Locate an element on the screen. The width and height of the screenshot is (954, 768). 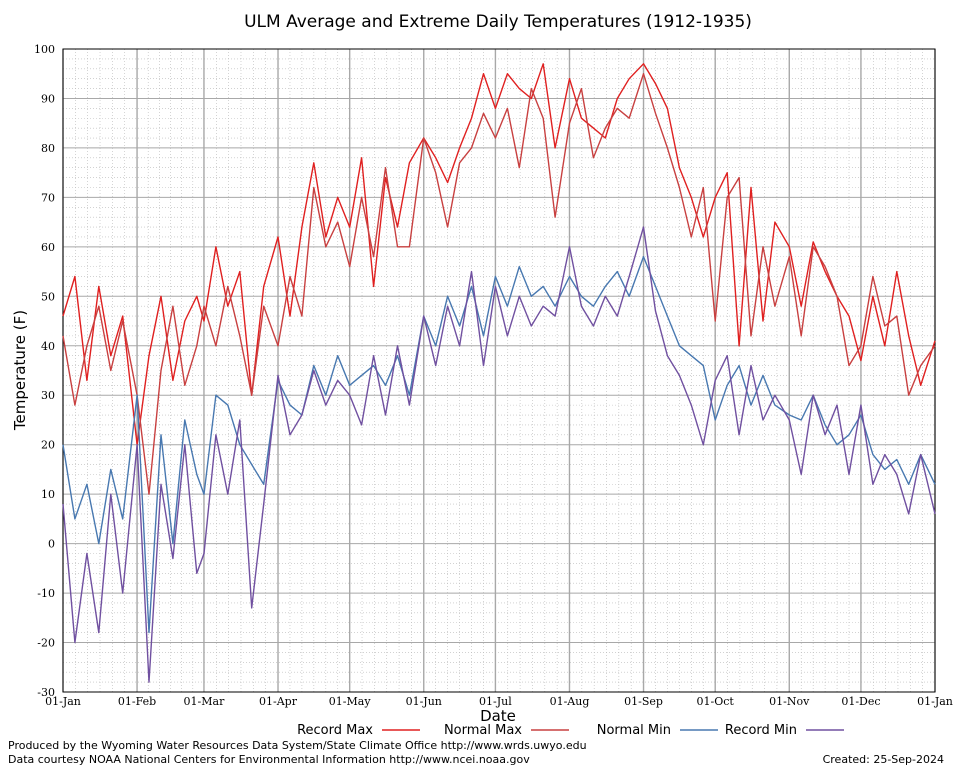
legend-label-record-min: Record Min is located at coordinates (761, 730).